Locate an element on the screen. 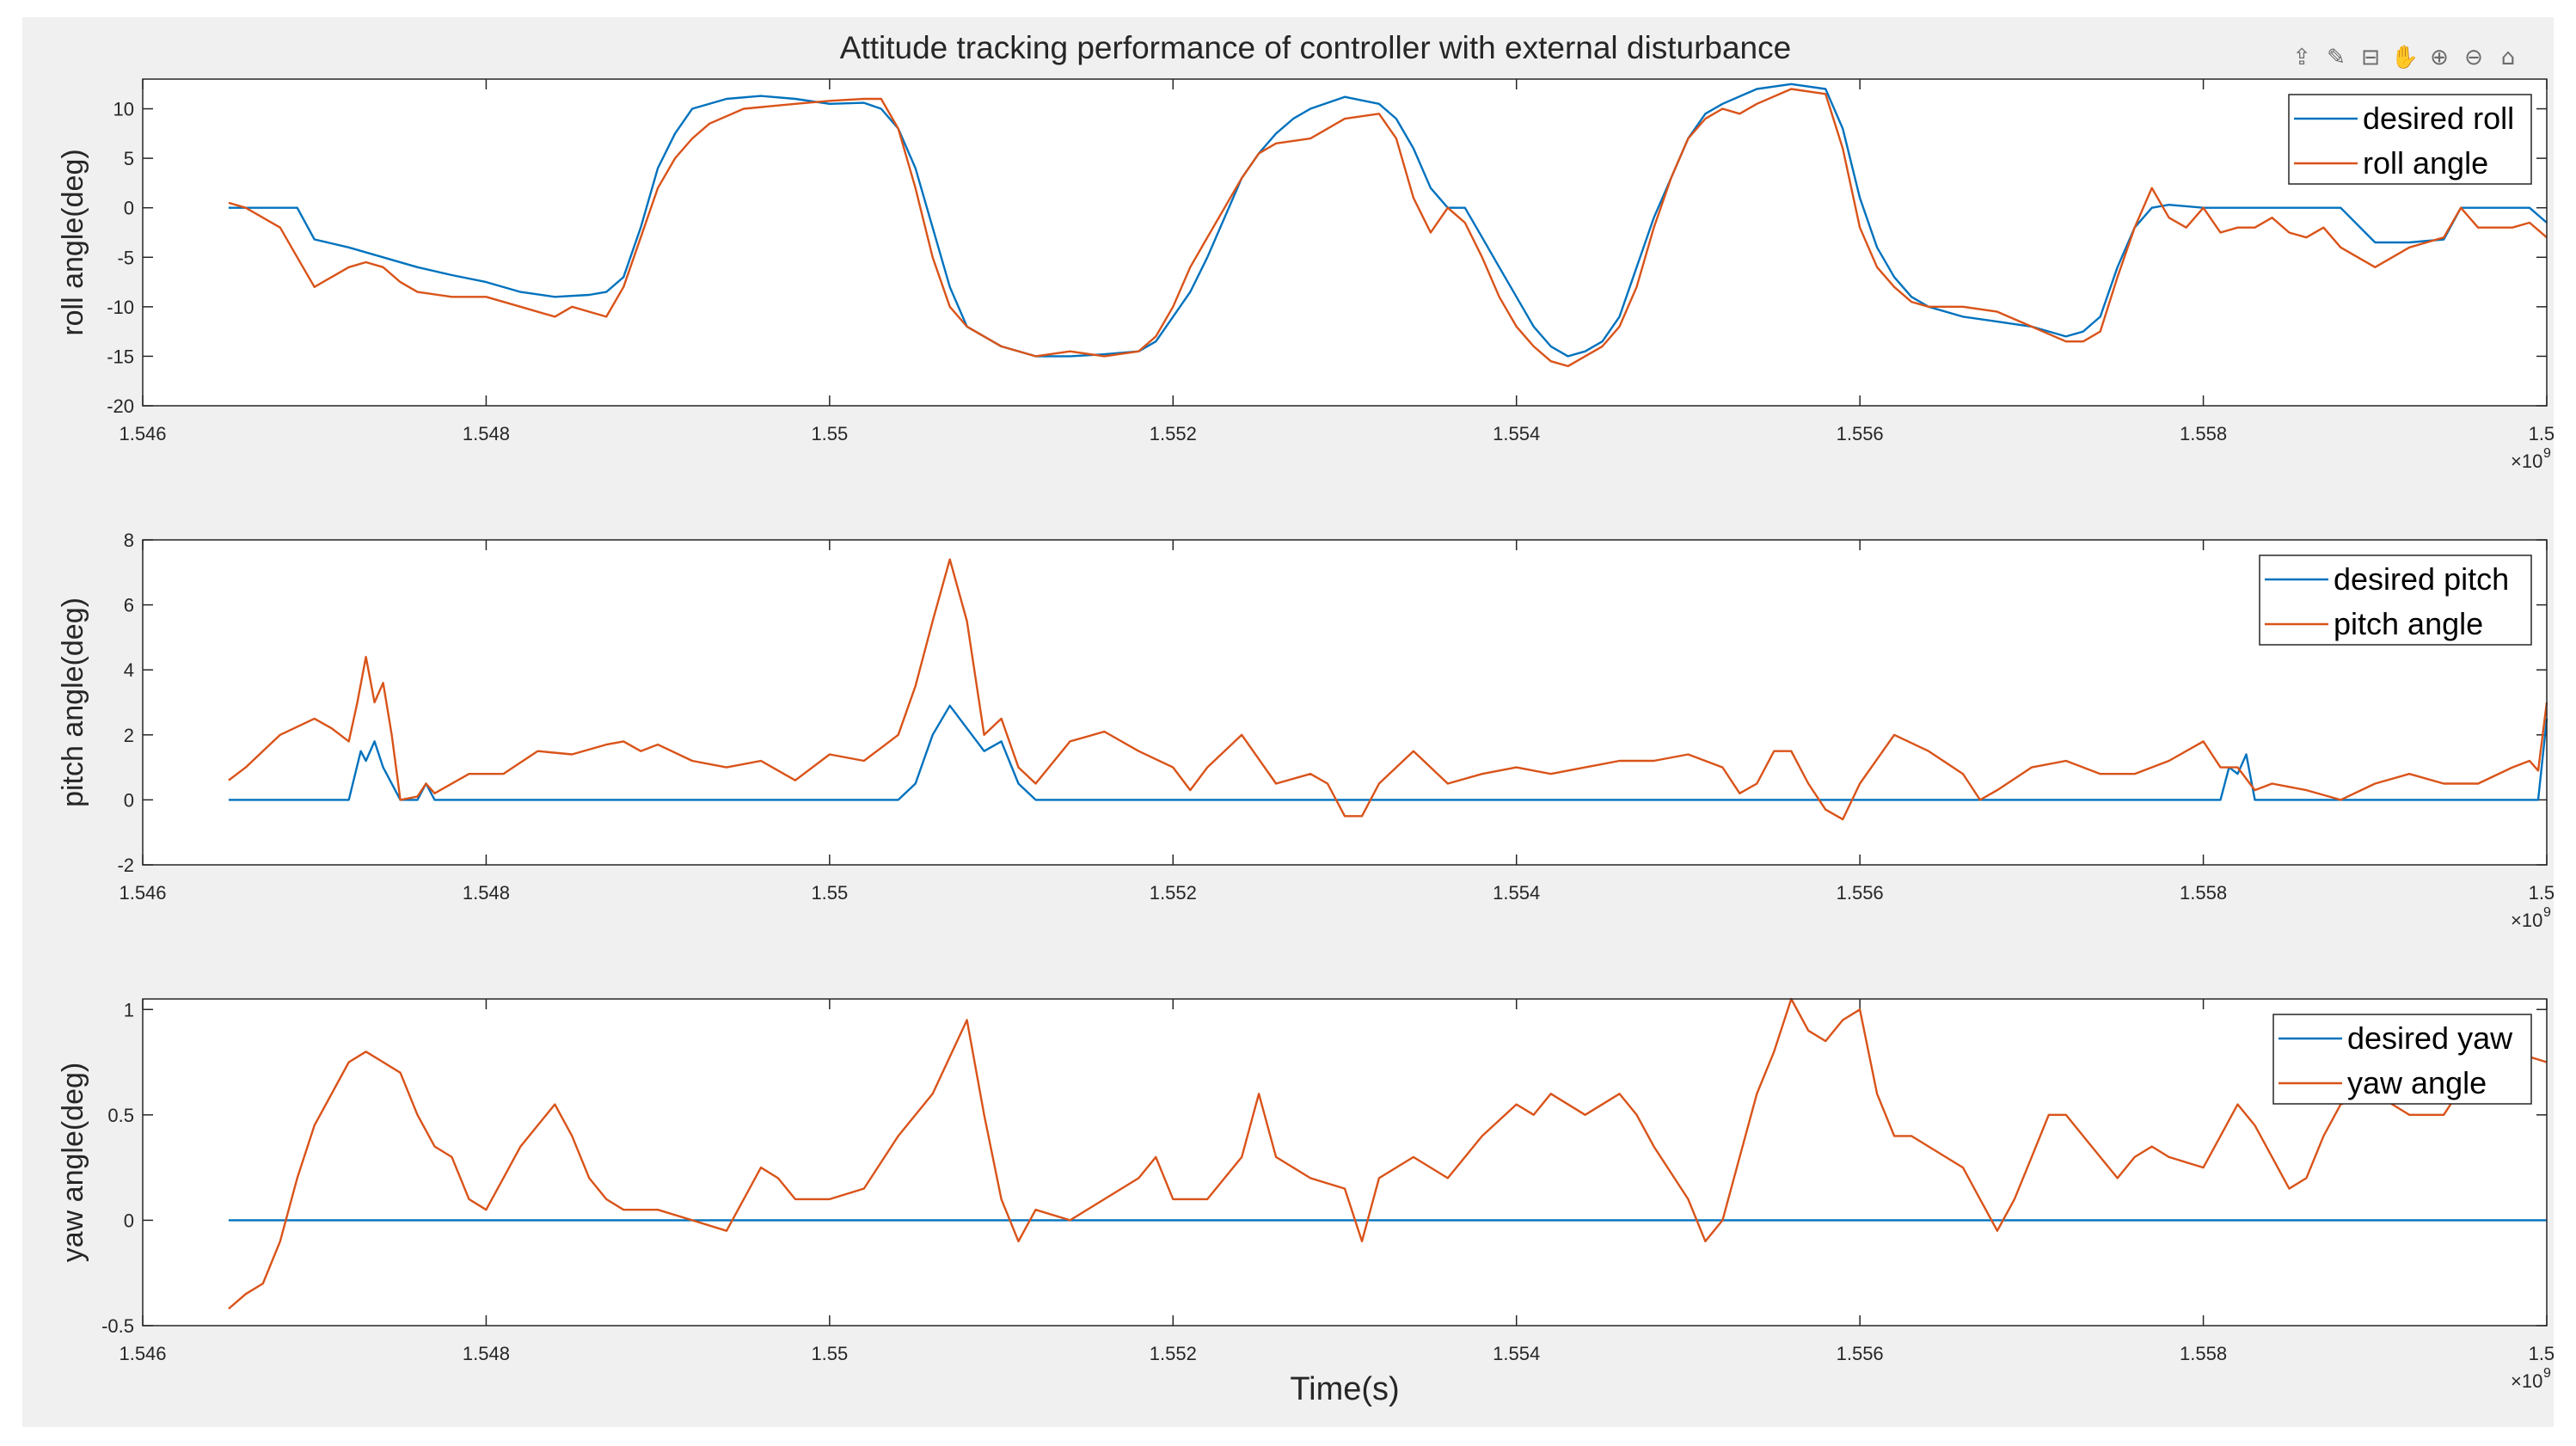 The height and width of the screenshot is (1446, 2576). legend-label: desired pitch is located at coordinates (2422, 579).